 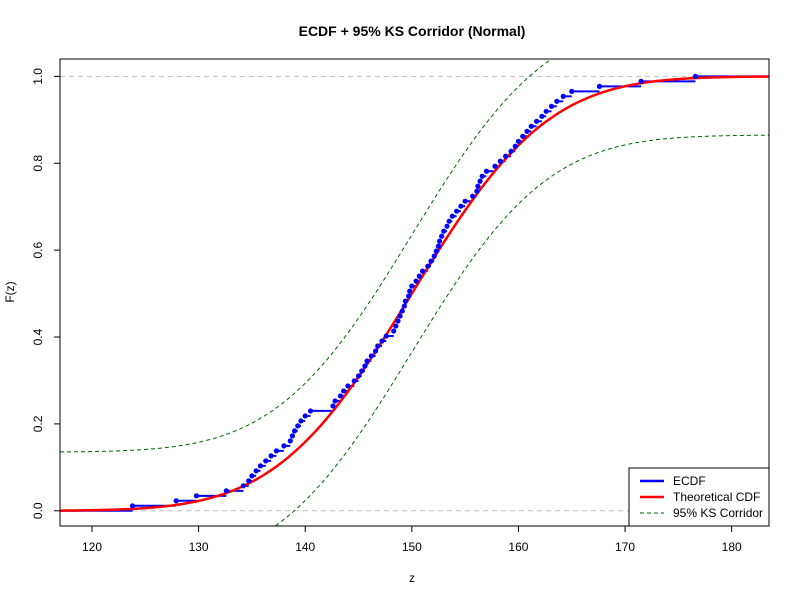 I want to click on y-tick-label: 1.0, so click(x=38, y=76).